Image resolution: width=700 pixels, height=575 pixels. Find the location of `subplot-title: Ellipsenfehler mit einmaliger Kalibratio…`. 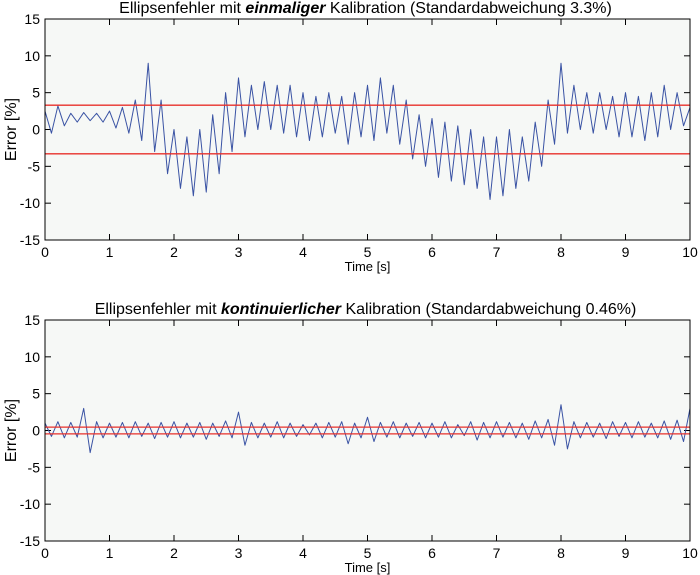

subplot-title: Ellipsenfehler mit einmaliger Kalibratio… is located at coordinates (365, 8).